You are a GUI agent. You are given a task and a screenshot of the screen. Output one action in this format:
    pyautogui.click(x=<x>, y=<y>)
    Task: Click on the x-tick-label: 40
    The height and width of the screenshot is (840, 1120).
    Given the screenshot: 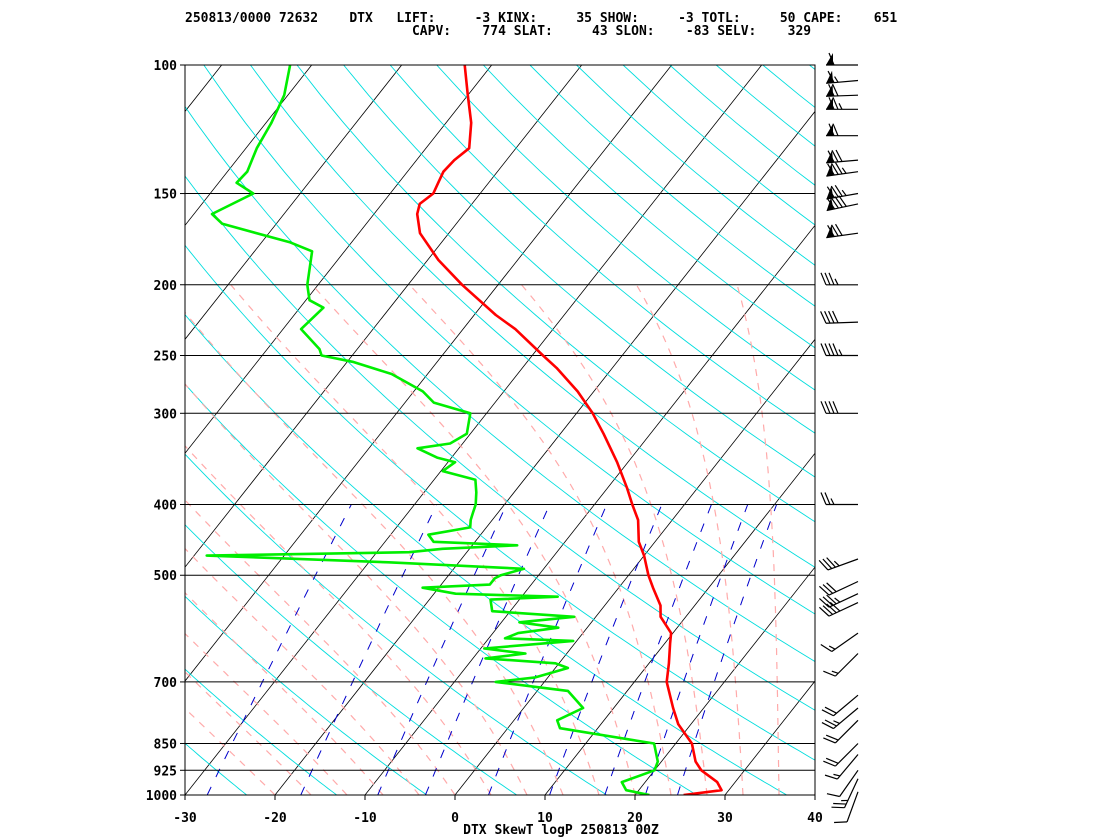 What is the action you would take?
    pyautogui.click(x=815, y=818)
    